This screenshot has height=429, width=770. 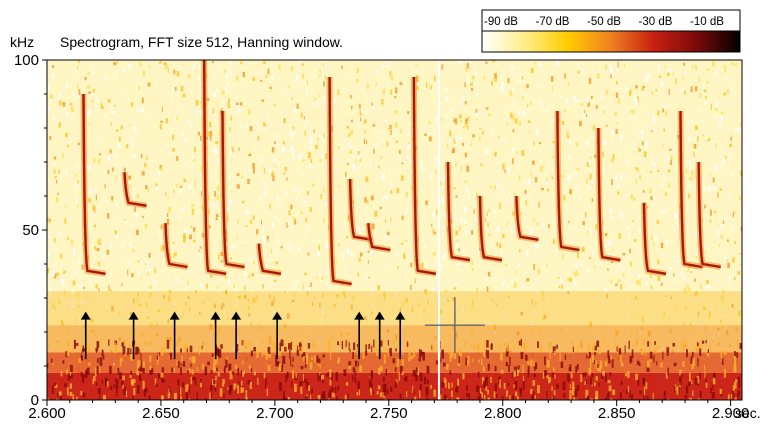 I want to click on x-tick-label: 2.600, so click(x=47, y=413).